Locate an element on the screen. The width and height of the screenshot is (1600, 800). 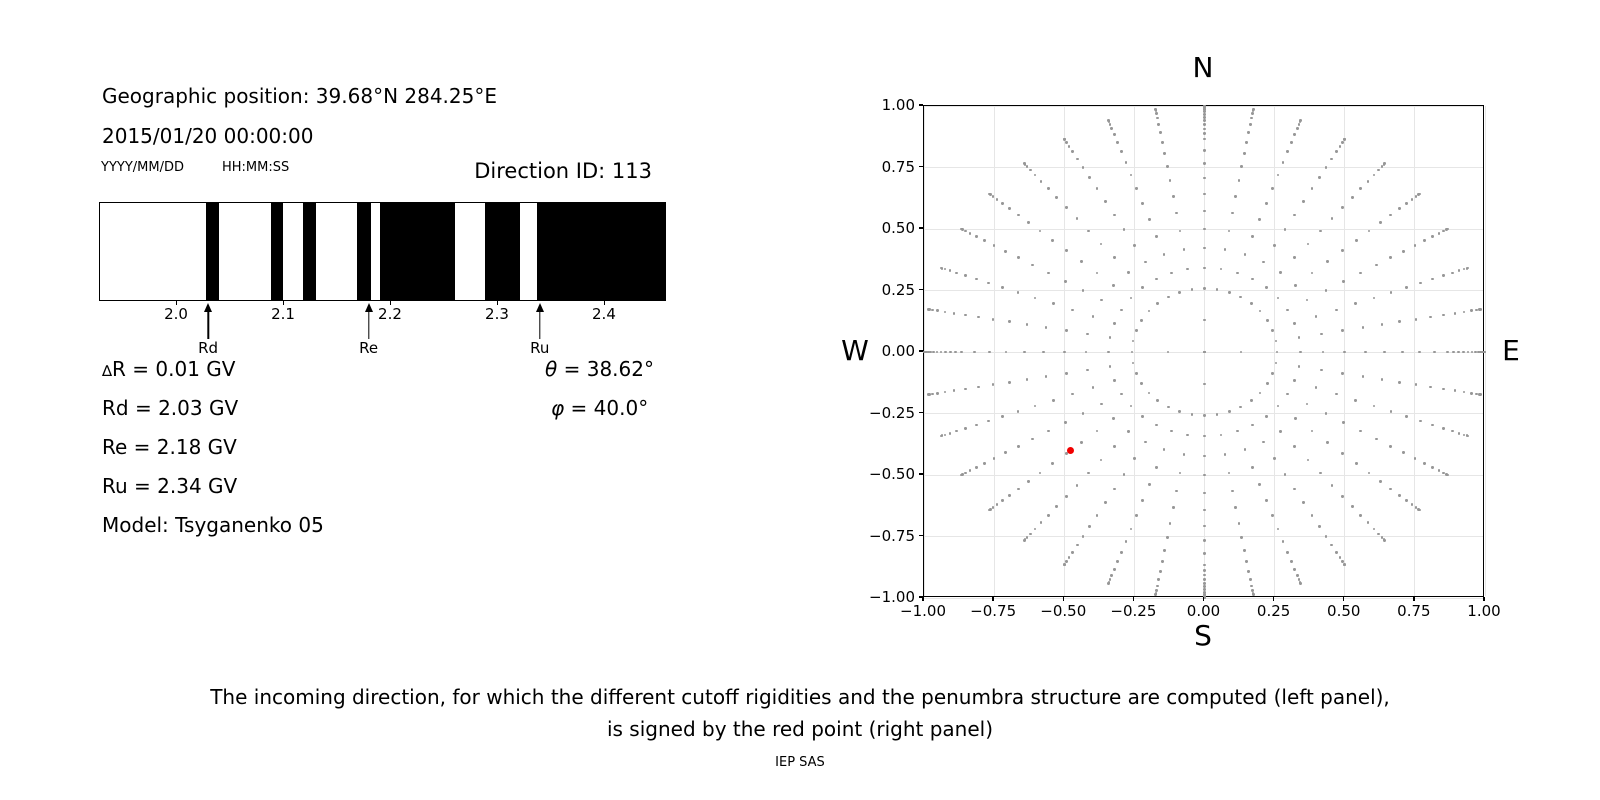
re-value: Re = 2.18 GV is located at coordinates (169, 447).